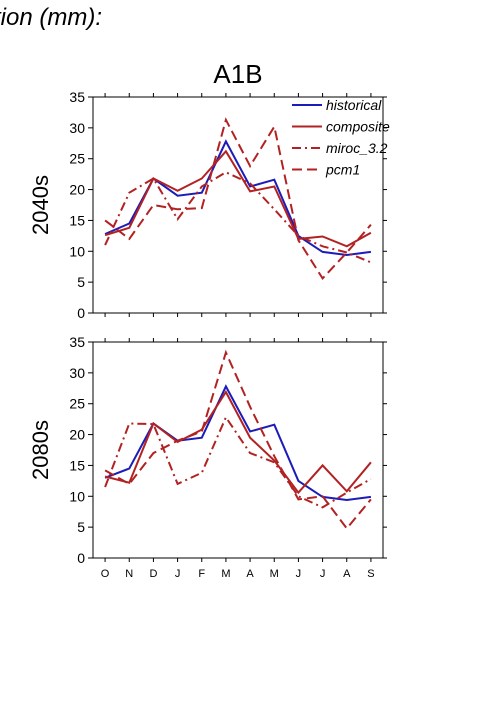  I want to click on x-tick-label: S, so click(370, 574).